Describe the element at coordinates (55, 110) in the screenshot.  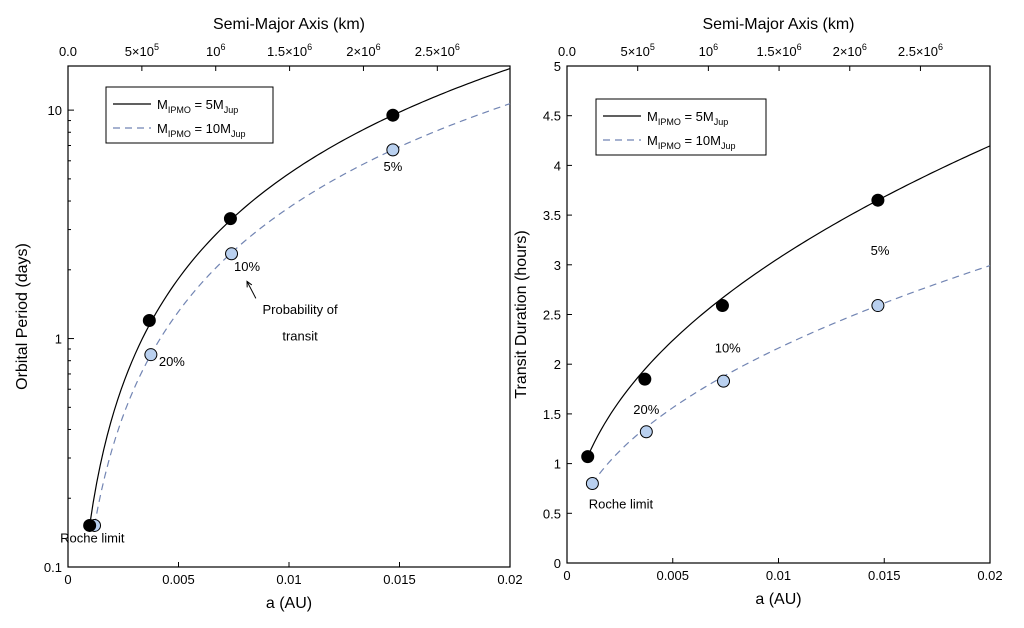
I see `y-tick-label: 10` at that location.